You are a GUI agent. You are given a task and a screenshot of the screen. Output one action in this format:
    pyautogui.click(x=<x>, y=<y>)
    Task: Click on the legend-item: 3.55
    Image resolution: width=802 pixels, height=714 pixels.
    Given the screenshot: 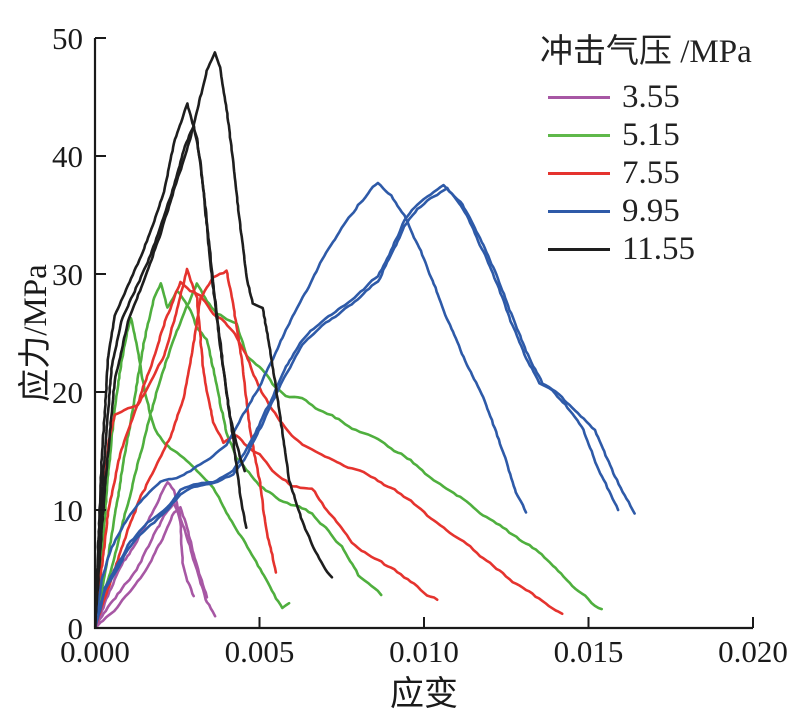 What is the action you would take?
    pyautogui.click(x=645, y=97)
    